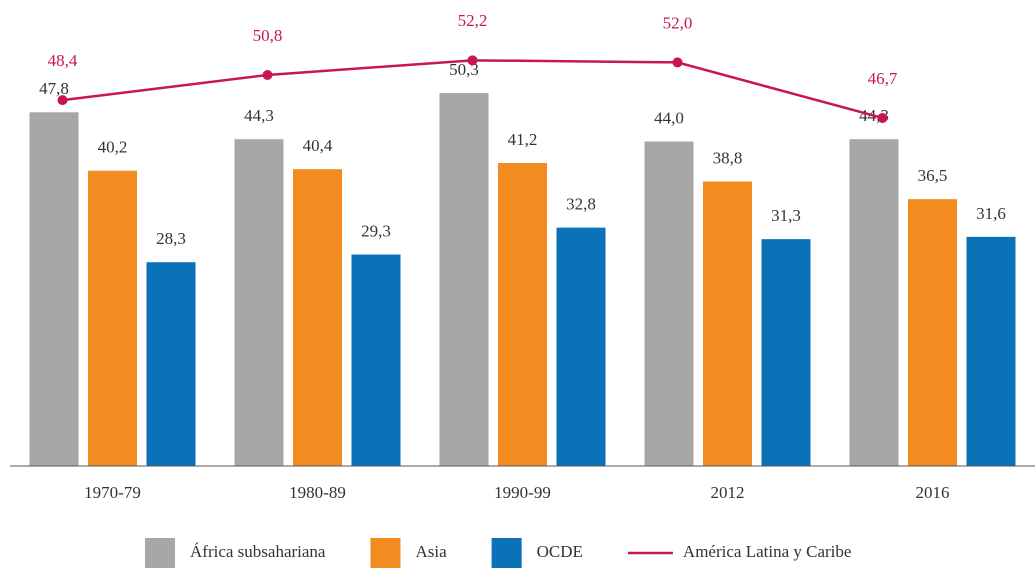 The height and width of the screenshot is (568, 1035). I want to click on bar-value-label: 36,5, so click(933, 175).